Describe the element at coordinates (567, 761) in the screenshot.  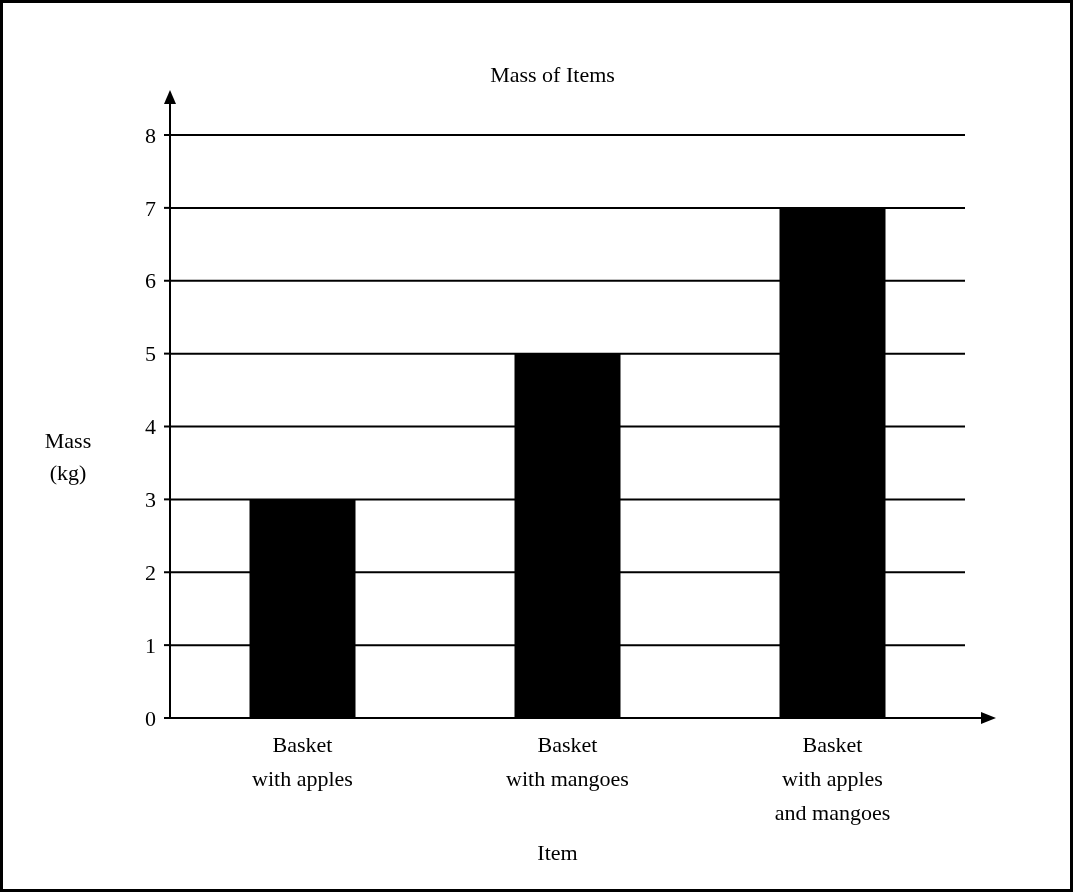
I see `x-tick-label: Basket with mangoes` at that location.